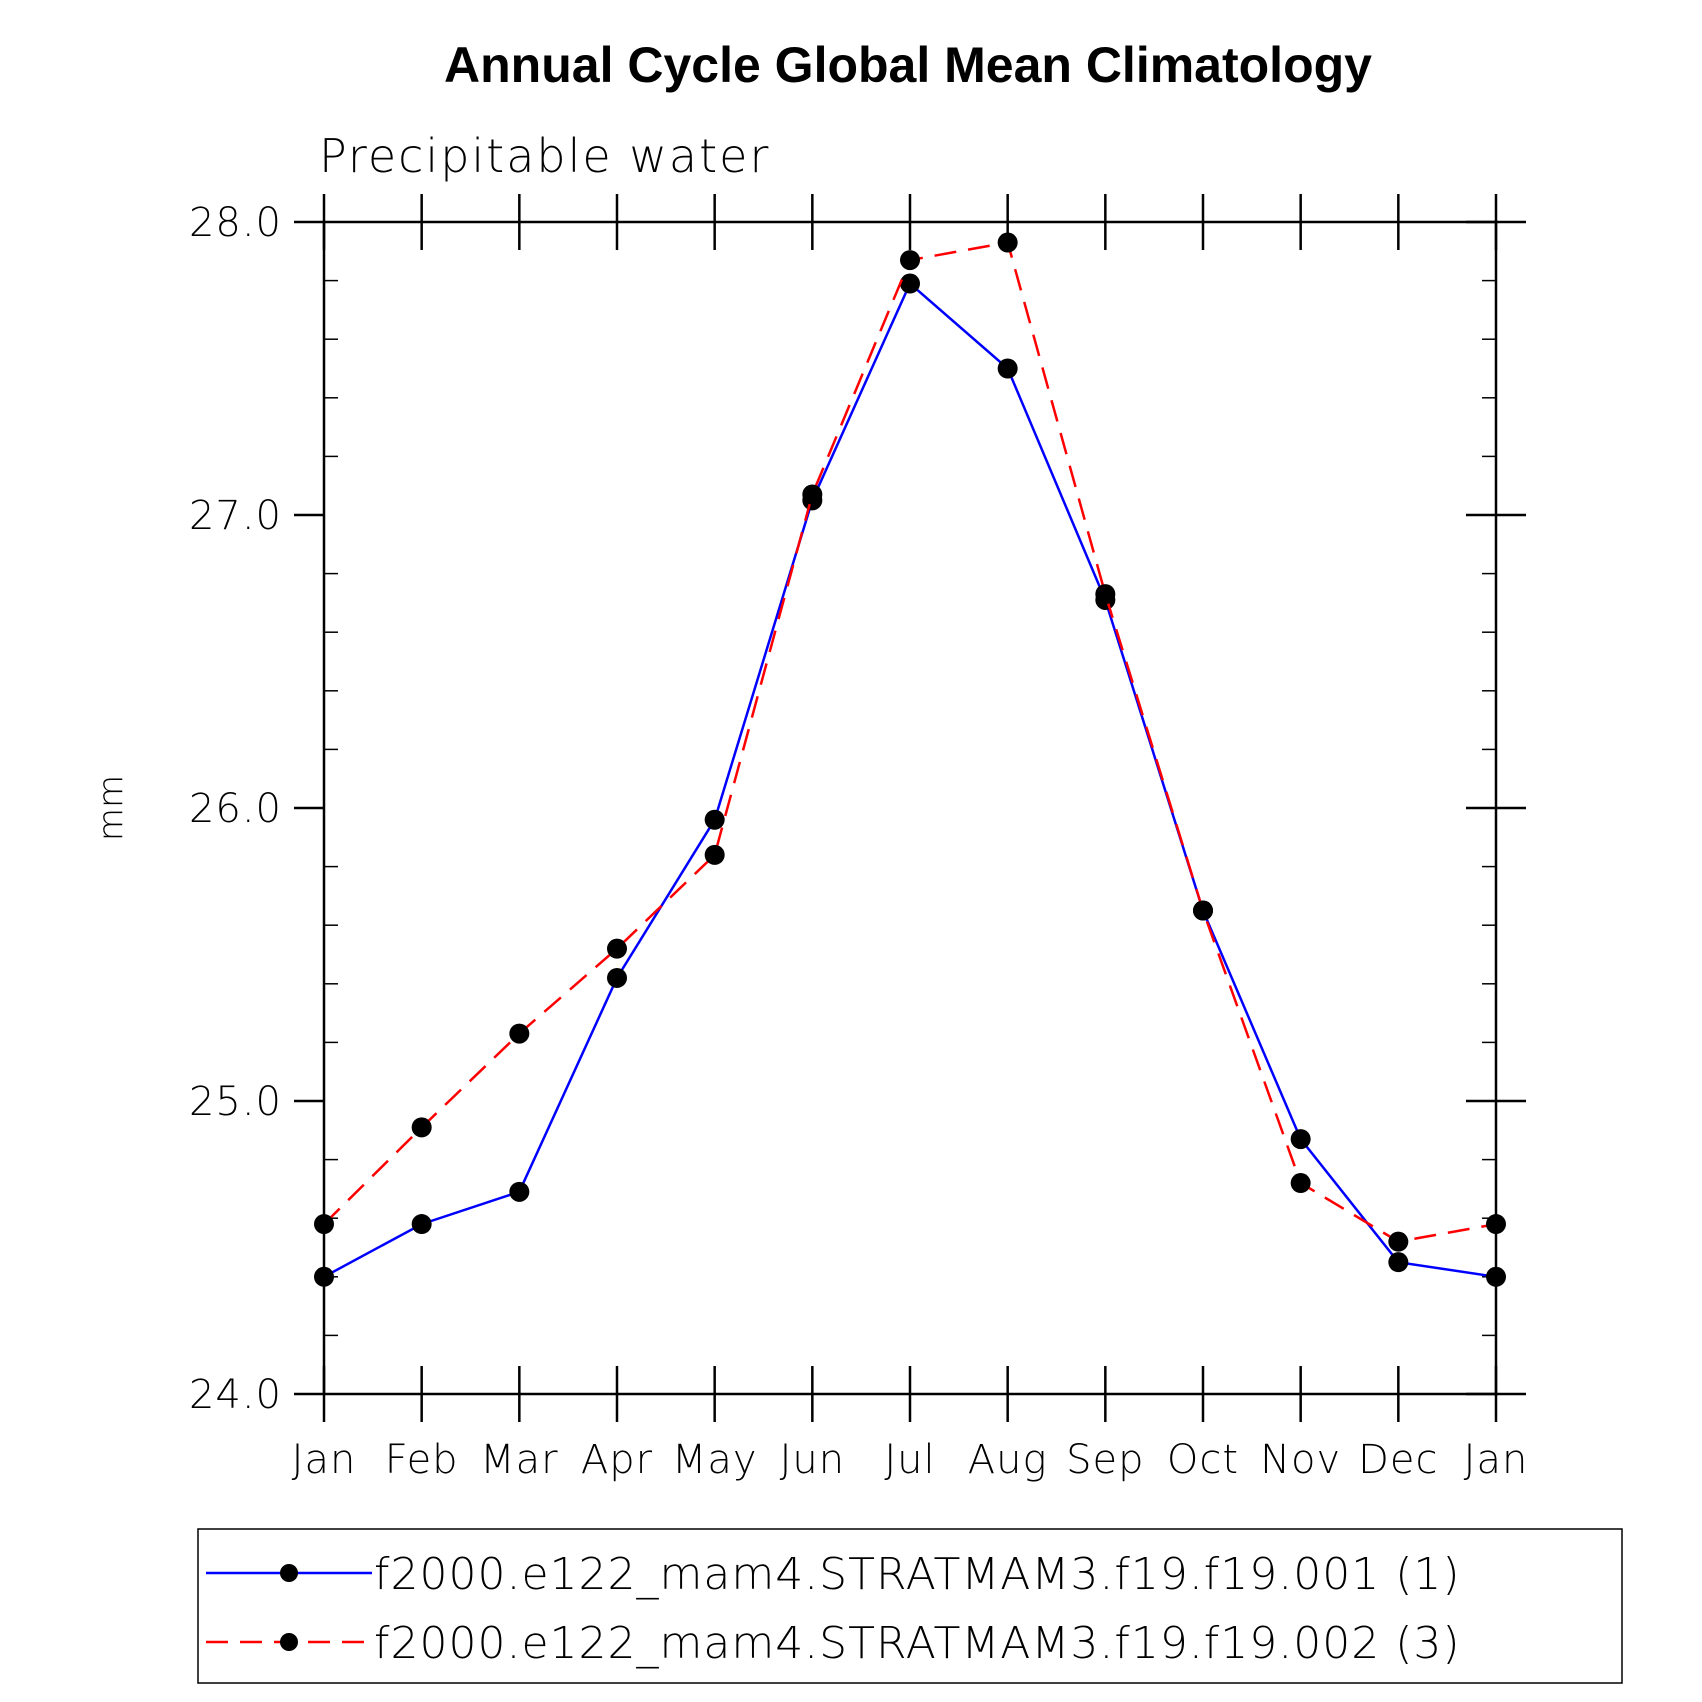  Describe the element at coordinates (1203, 1460) in the screenshot. I see `x-tick-label: Oct` at that location.